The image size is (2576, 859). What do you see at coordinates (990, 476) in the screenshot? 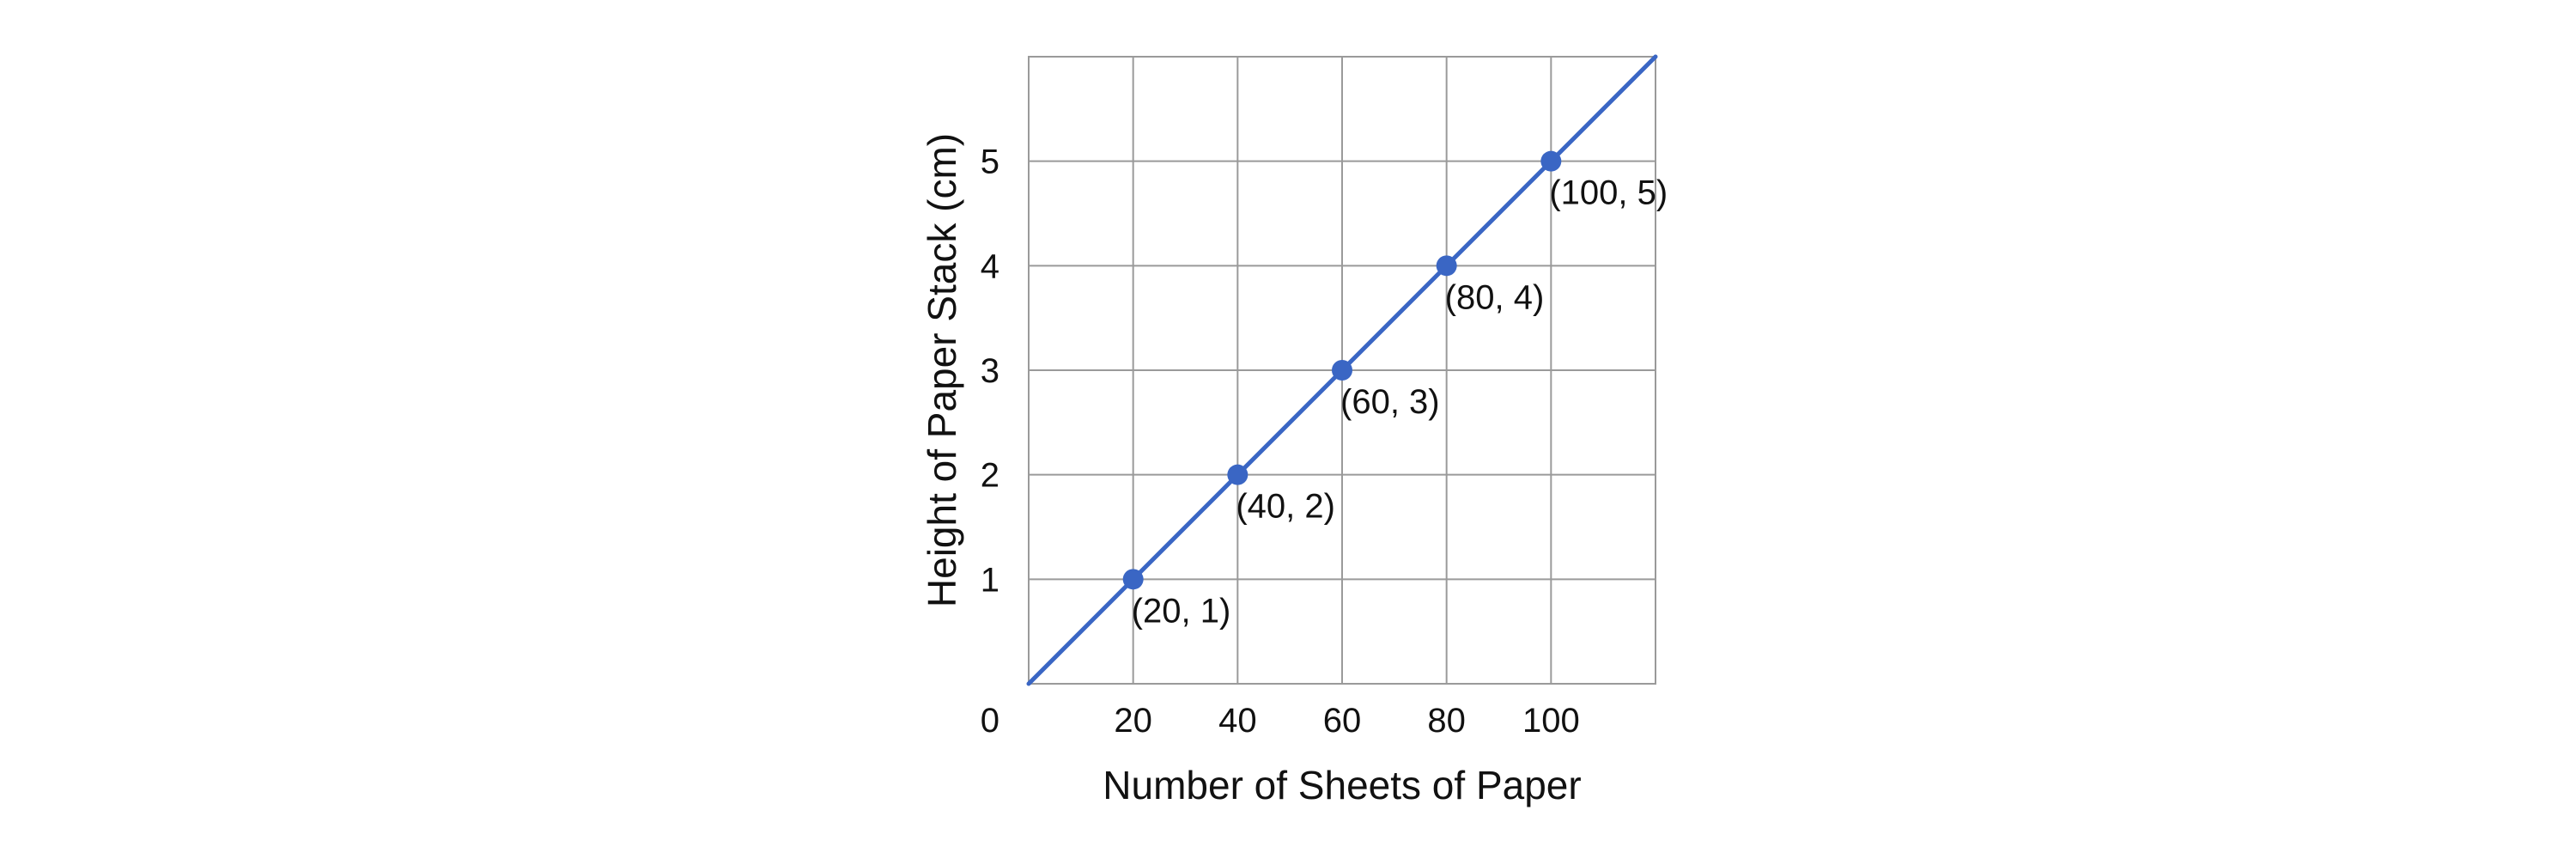
I see `y-tick-label: 2` at bounding box center [990, 476].